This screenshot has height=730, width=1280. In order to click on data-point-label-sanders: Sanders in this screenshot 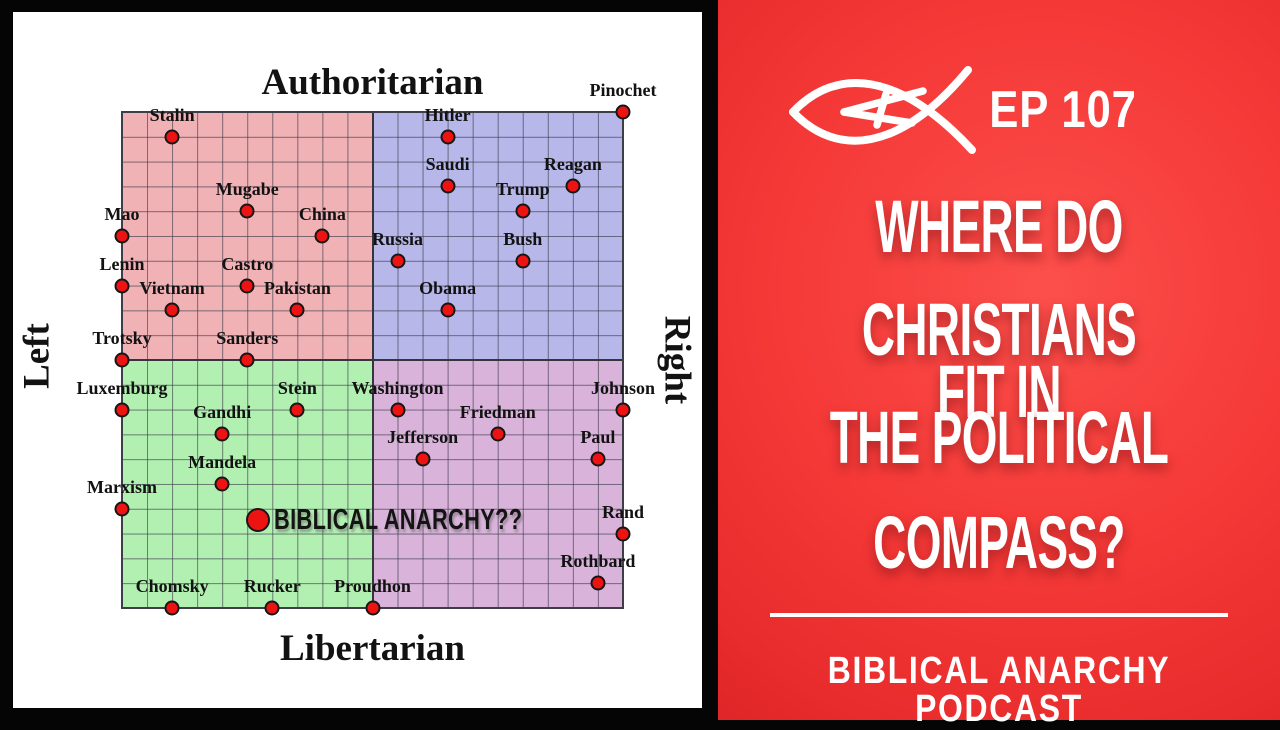, I will do `click(247, 338)`.